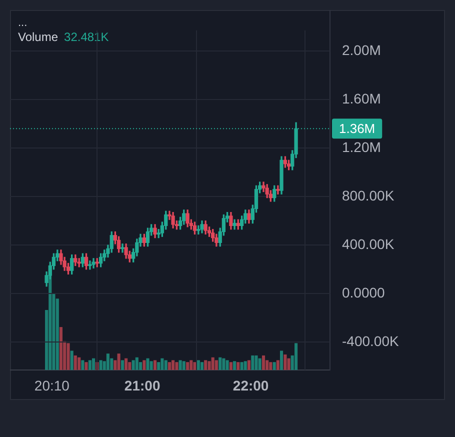 This screenshot has height=437, width=455. I want to click on x-tick-label: 22:00, so click(250, 385).